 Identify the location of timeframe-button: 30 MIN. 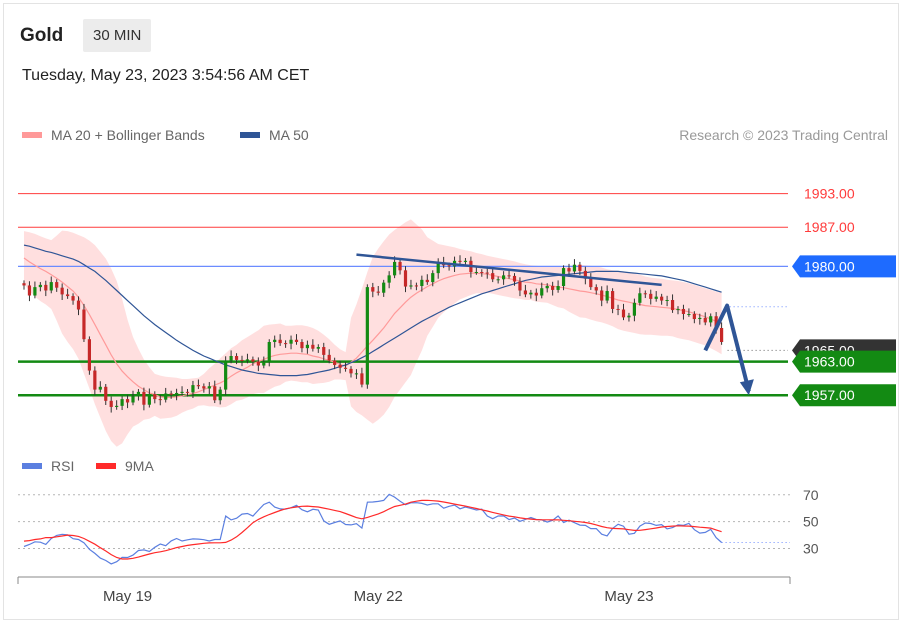
(117, 35).